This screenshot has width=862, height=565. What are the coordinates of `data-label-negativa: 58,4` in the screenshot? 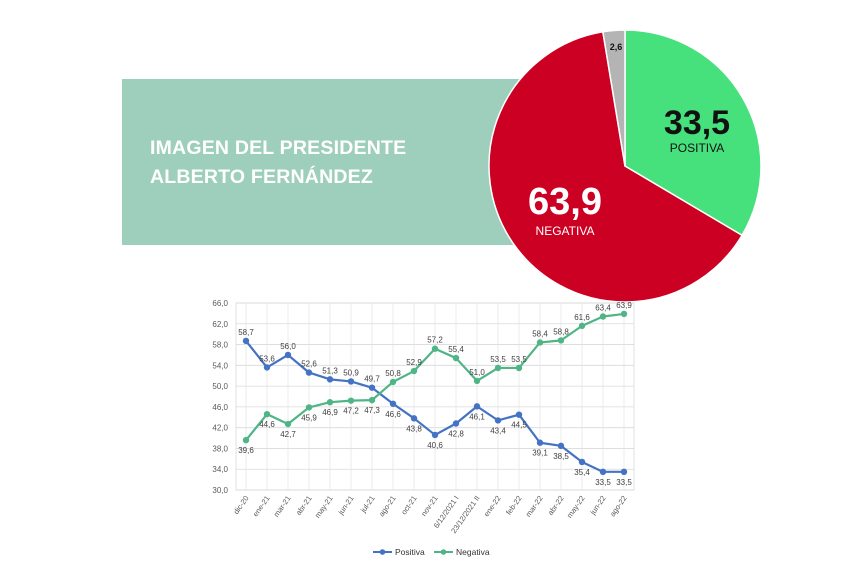 It's located at (540, 333).